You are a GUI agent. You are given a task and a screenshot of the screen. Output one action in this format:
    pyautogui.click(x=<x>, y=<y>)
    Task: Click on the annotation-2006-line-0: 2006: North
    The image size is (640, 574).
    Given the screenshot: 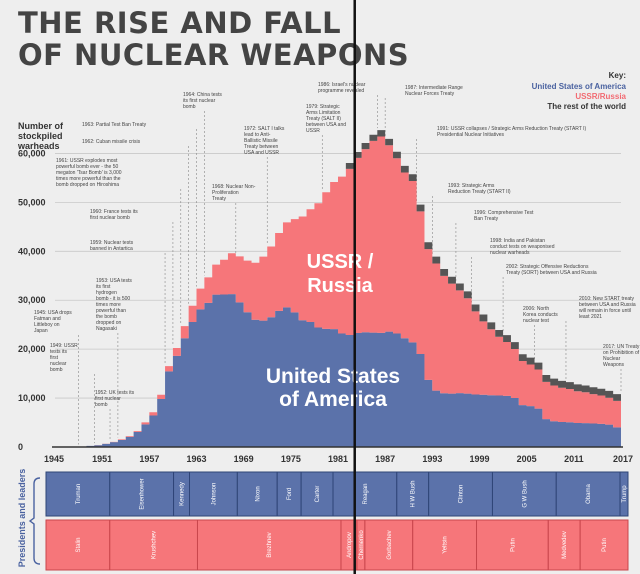 What is the action you would take?
    pyautogui.click(x=536, y=309)
    